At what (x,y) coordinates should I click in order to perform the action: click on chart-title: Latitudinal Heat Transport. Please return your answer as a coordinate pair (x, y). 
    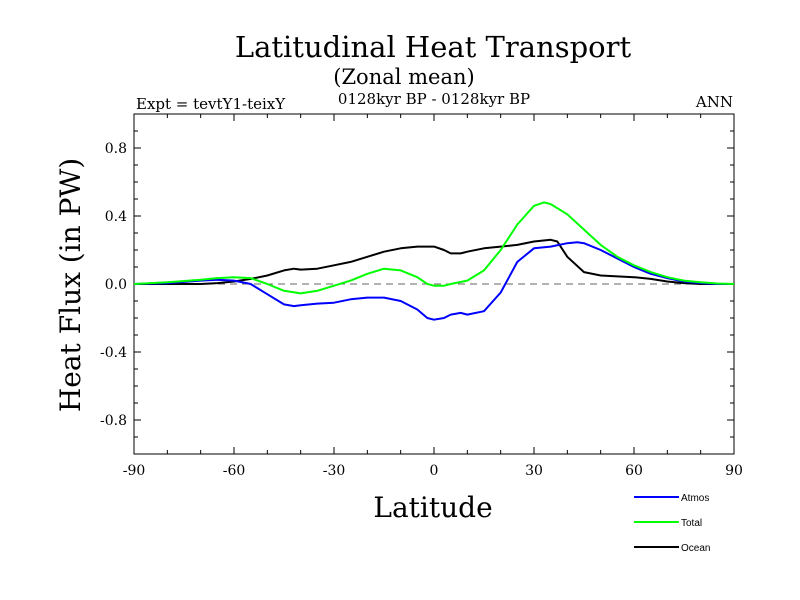
    Looking at the image, I should click on (433, 47).